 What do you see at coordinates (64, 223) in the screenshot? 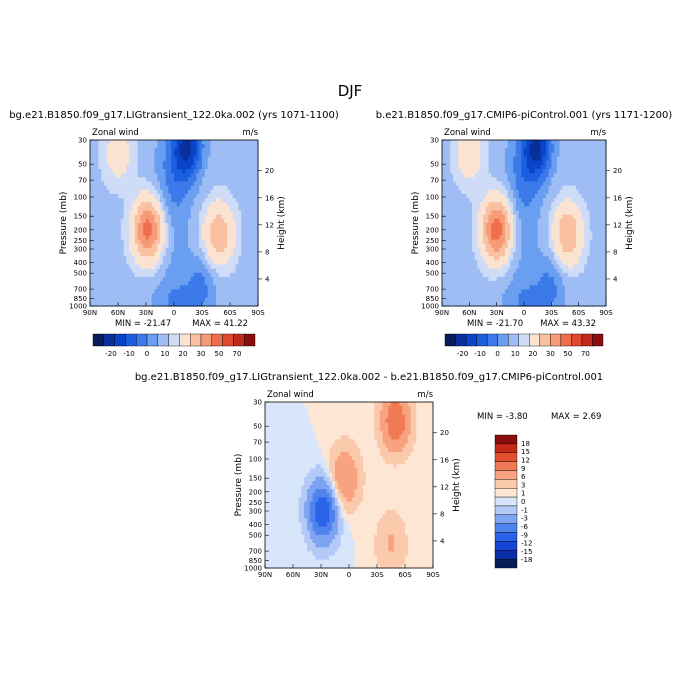
I see `y-axis-title: Pressure (mb)` at bounding box center [64, 223].